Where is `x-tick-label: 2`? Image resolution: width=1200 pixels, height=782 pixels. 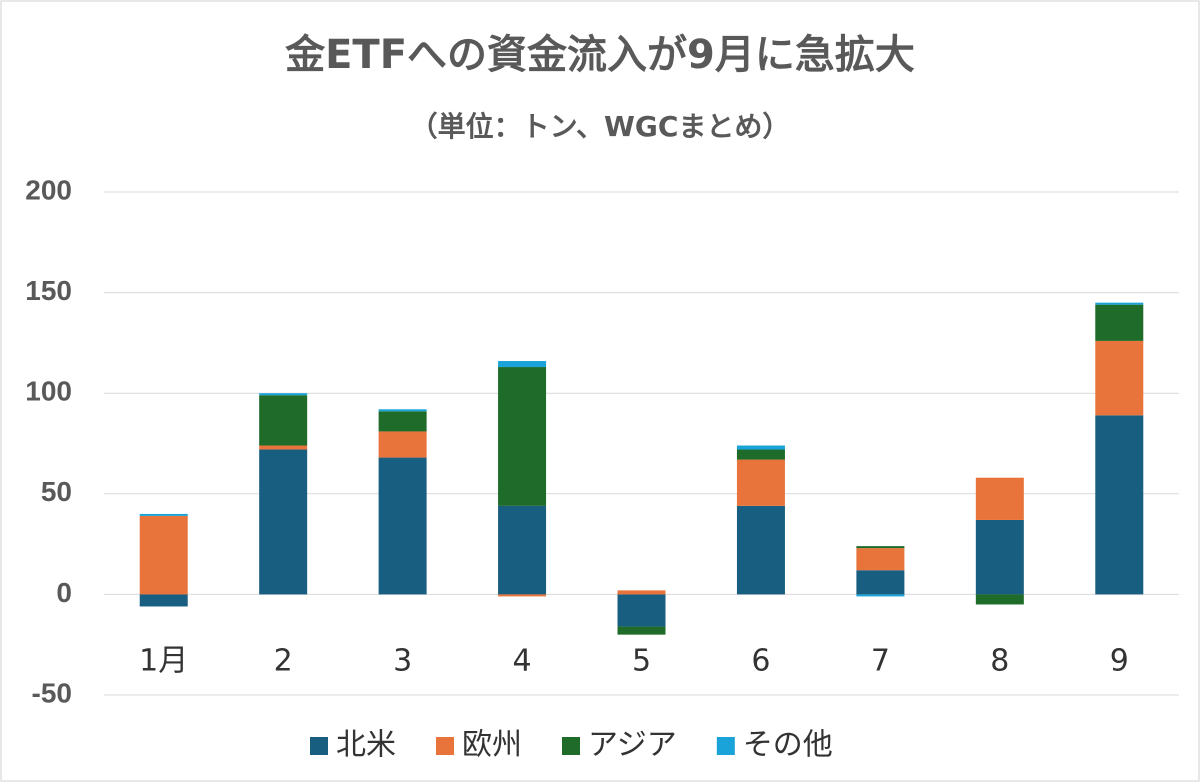 x-tick-label: 2 is located at coordinates (283, 661).